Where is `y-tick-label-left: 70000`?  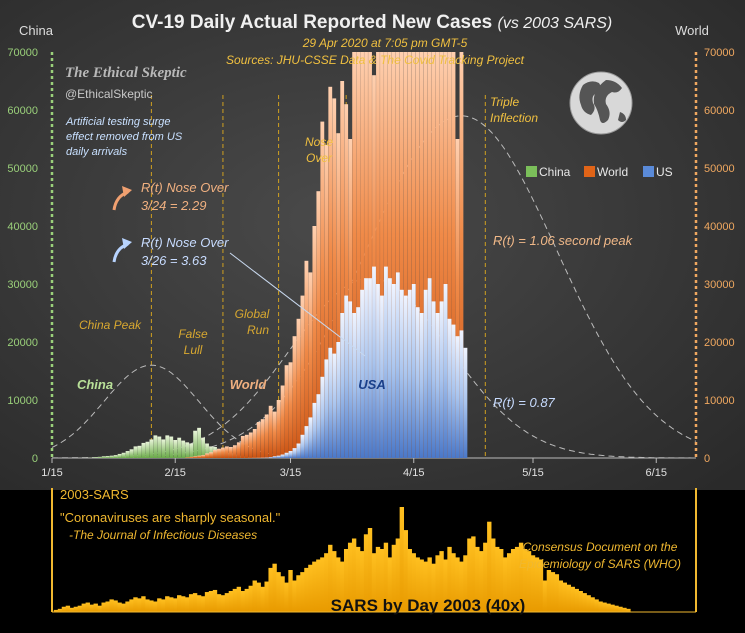
y-tick-label-left: 70000 is located at coordinates (22, 53).